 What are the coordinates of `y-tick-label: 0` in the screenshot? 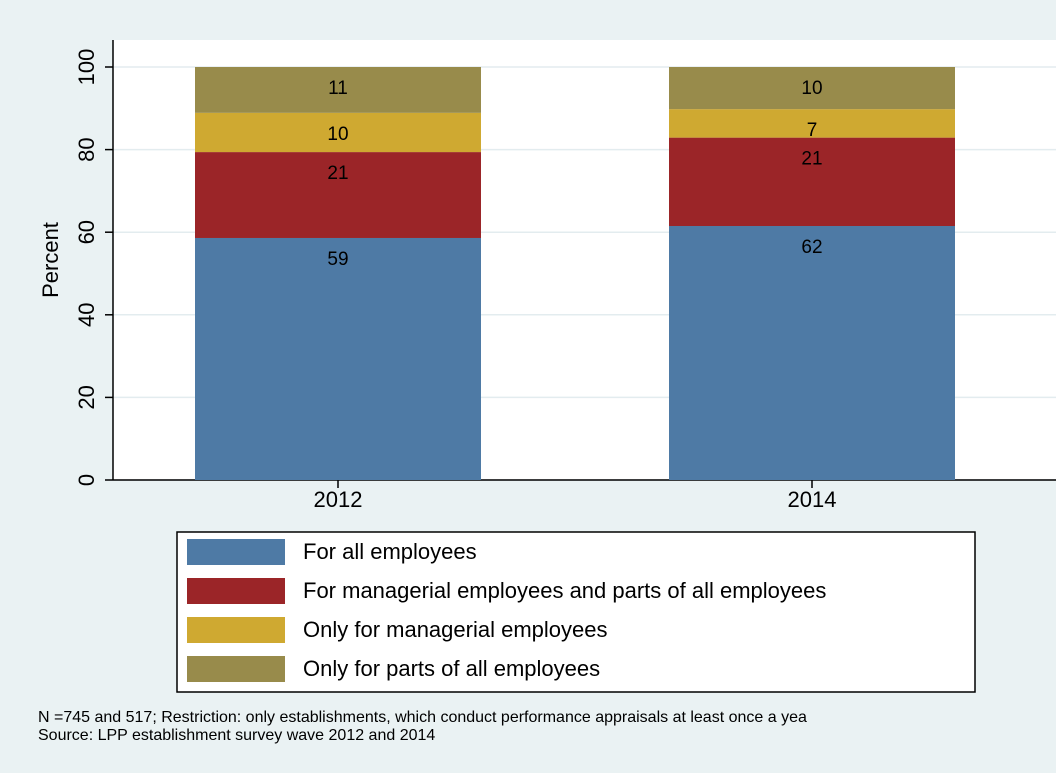 It's located at (86, 480).